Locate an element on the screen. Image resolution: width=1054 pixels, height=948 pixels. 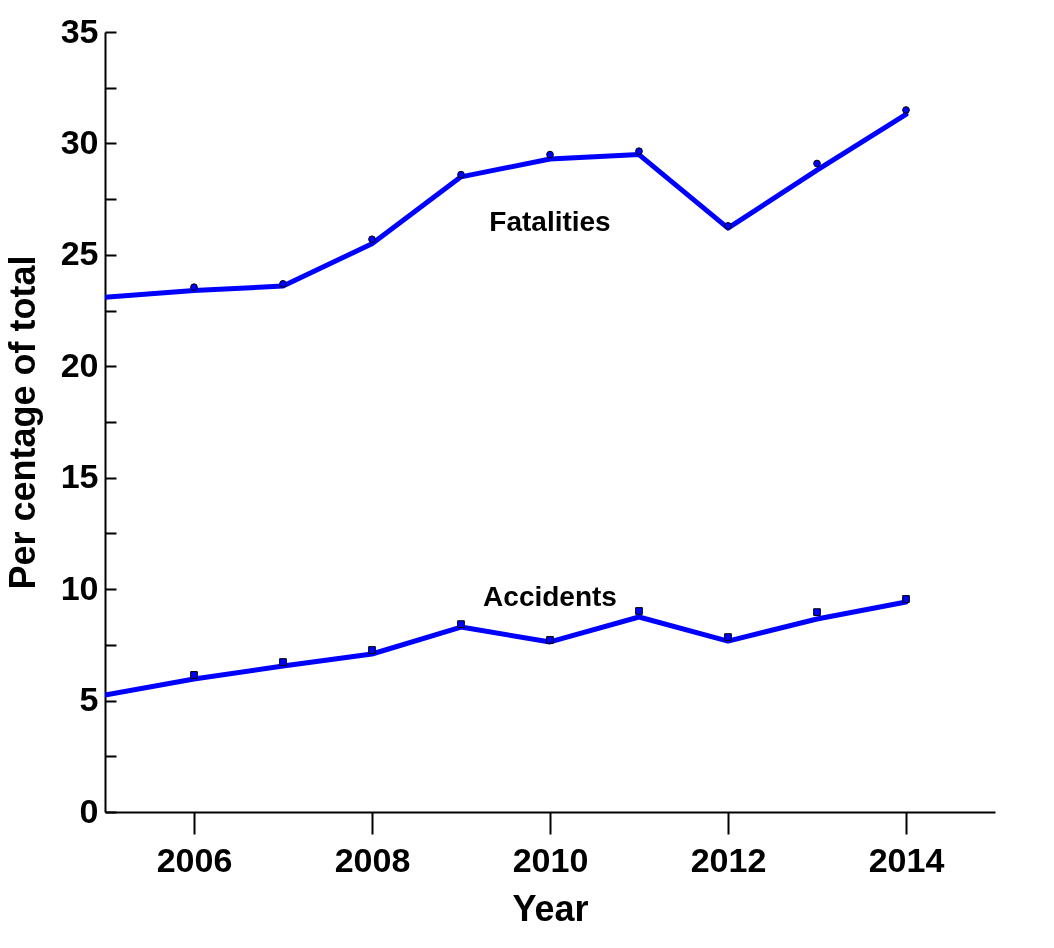
y-axis-title: Per centage of total is located at coordinates (22, 422).